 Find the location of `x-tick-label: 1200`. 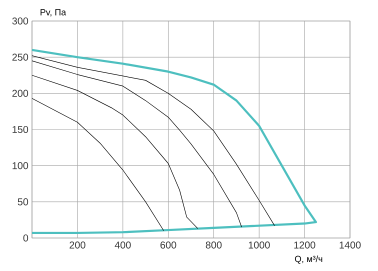

x-tick-label: 1200 is located at coordinates (305, 245).